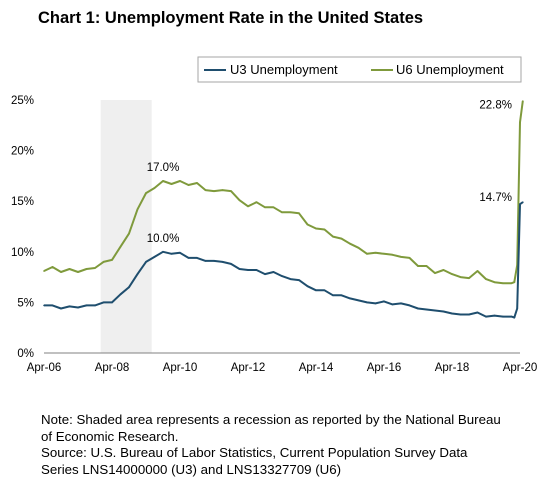 The height and width of the screenshot is (489, 547). I want to click on legend-label: U3 Unemployment, so click(284, 69).